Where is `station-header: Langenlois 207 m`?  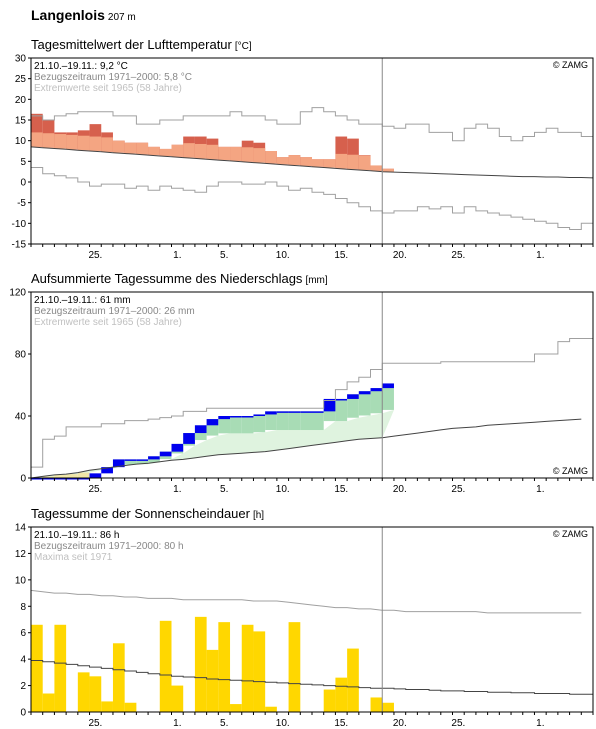 station-header: Langenlois 207 m is located at coordinates (83, 15).